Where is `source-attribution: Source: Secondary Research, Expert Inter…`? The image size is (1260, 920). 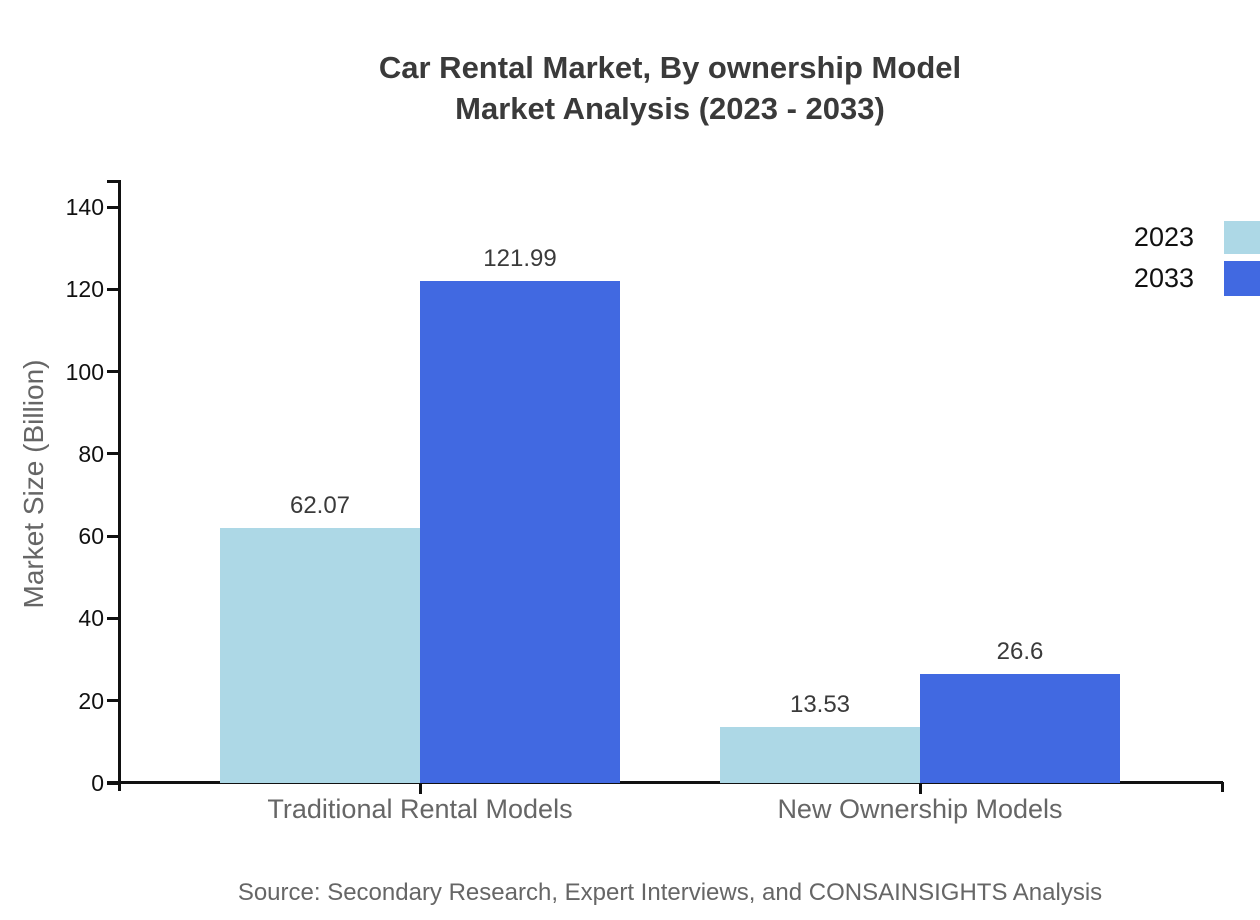
source-attribution: Source: Secondary Research, Expert Inter… is located at coordinates (670, 892).